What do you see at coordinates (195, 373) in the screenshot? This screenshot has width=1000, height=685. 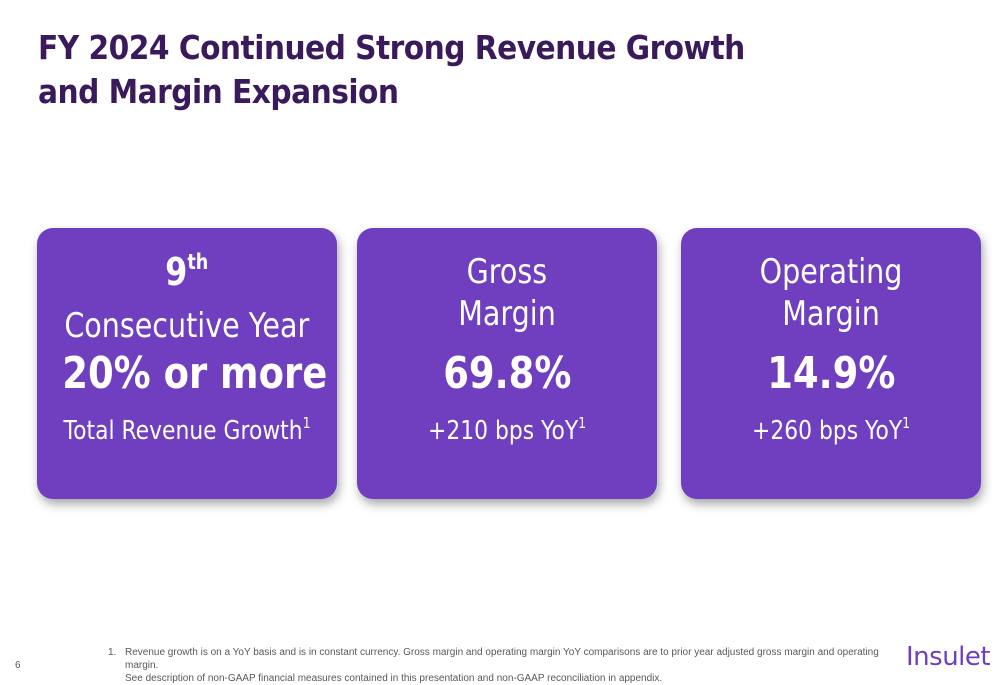 I see `revenue-growth-value: 20% or more` at bounding box center [195, 373].